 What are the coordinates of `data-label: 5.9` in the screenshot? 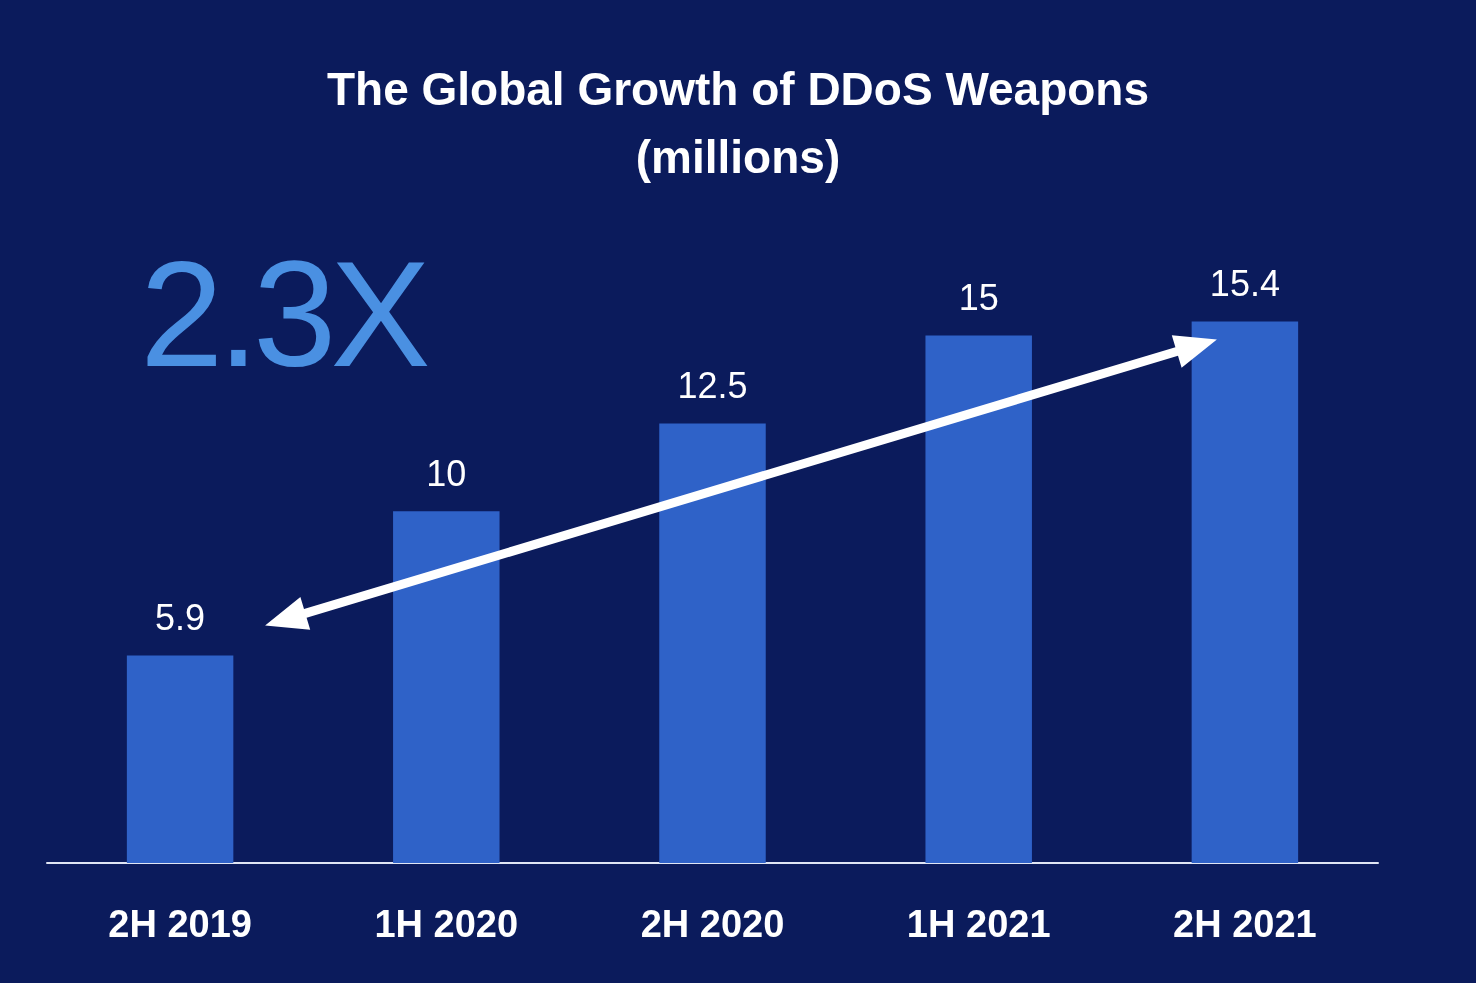 It's located at (180, 618).